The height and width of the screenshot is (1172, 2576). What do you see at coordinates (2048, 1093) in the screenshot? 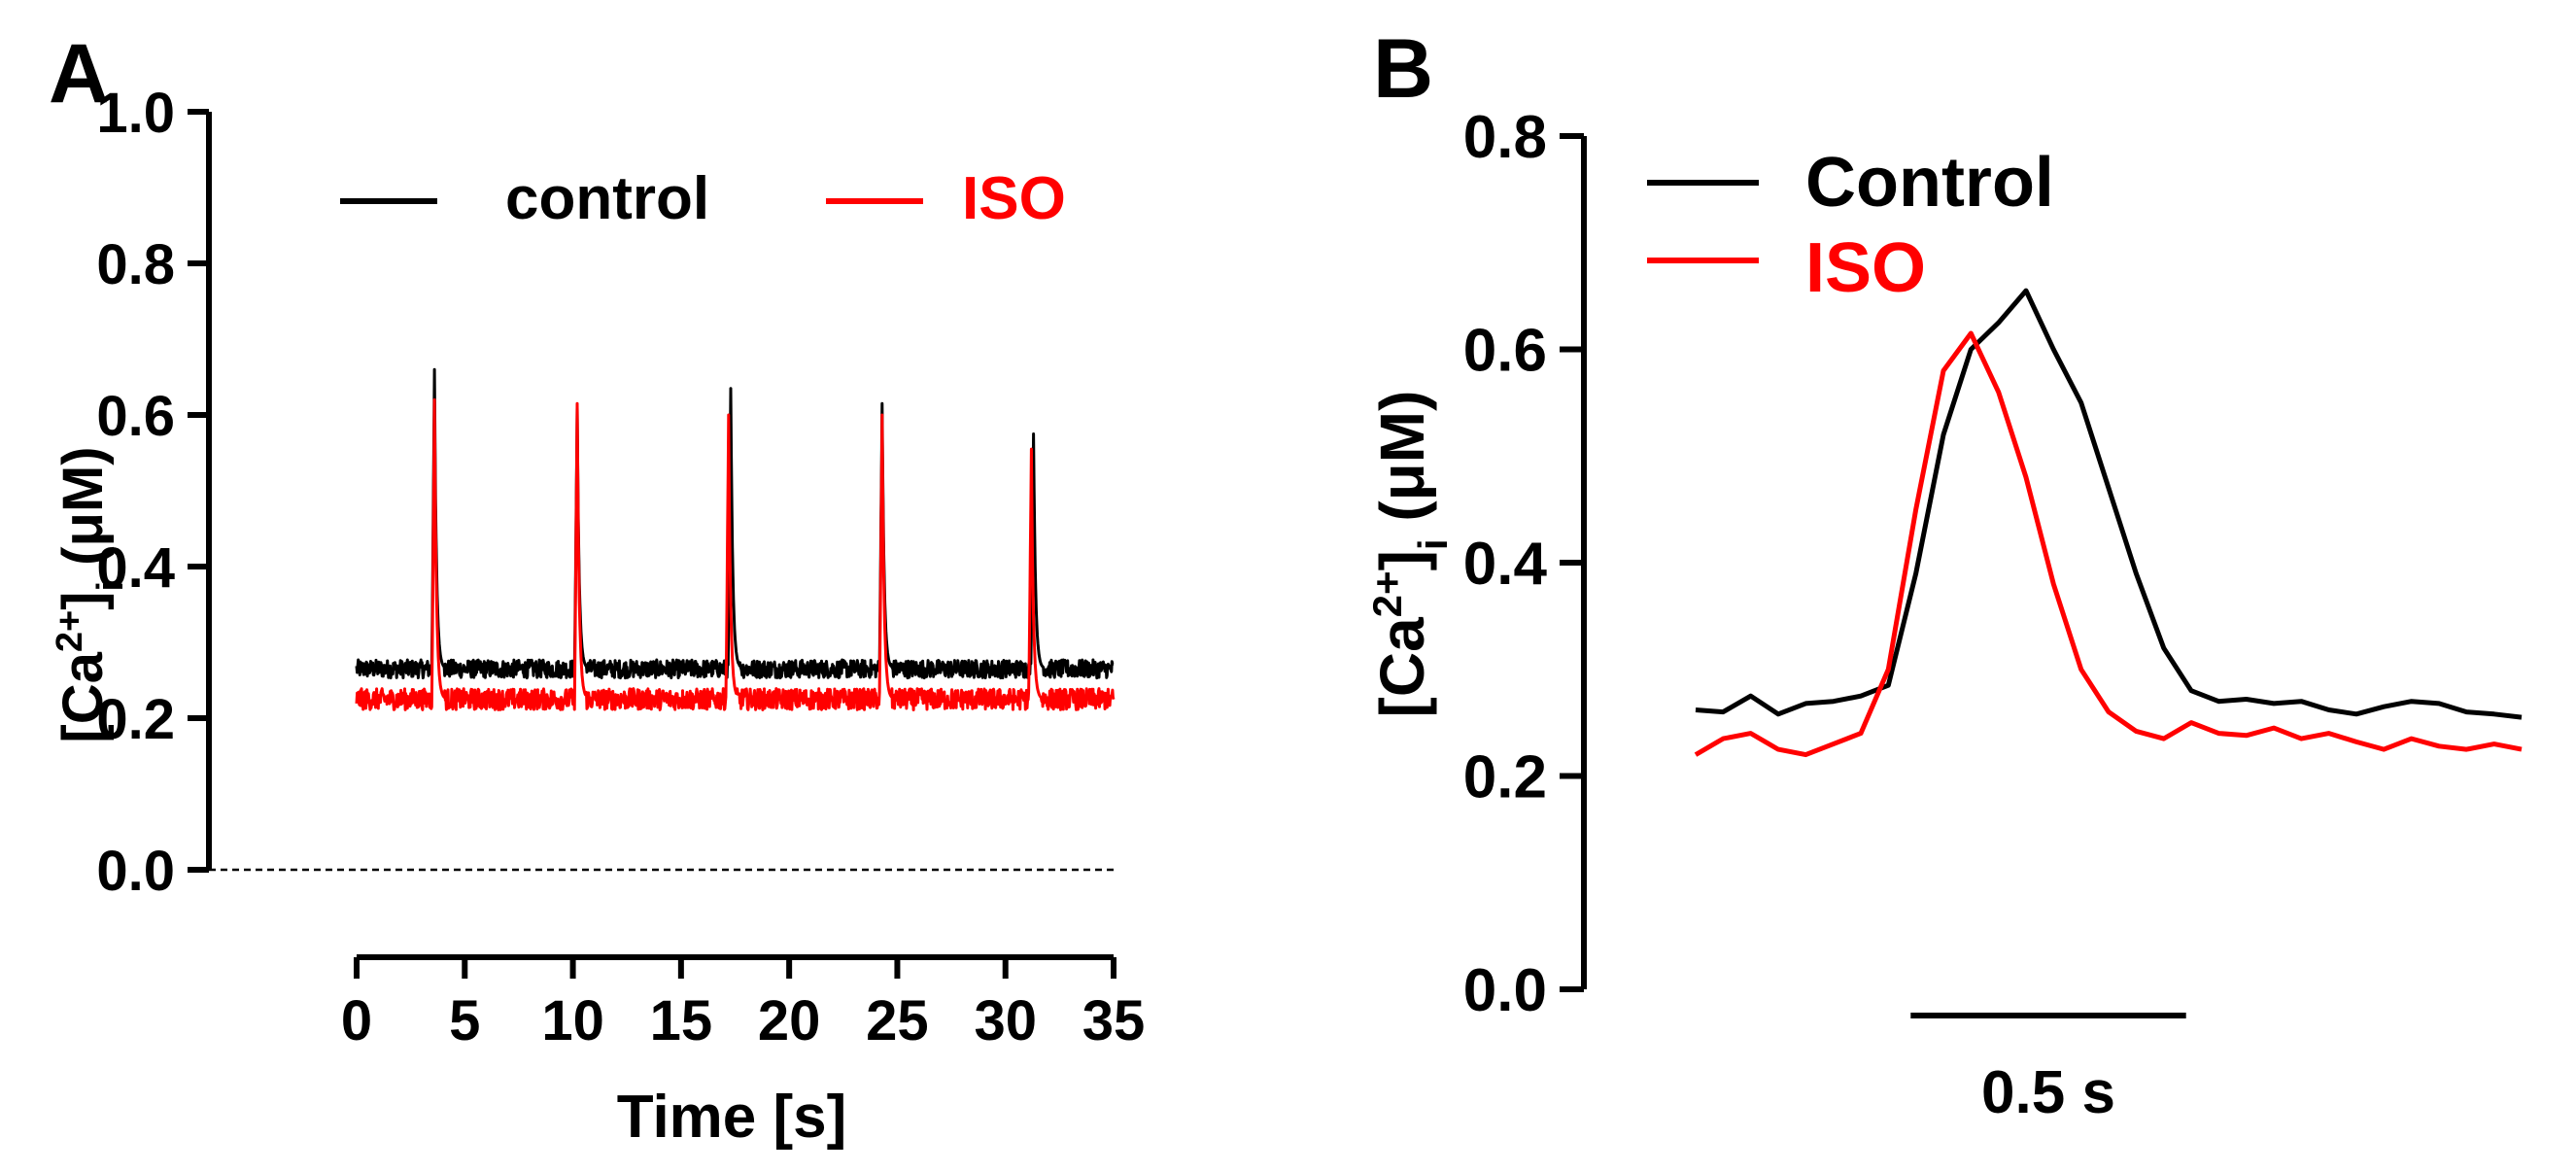
I see `scale-bar-label: 0.5 s` at bounding box center [2048, 1093].